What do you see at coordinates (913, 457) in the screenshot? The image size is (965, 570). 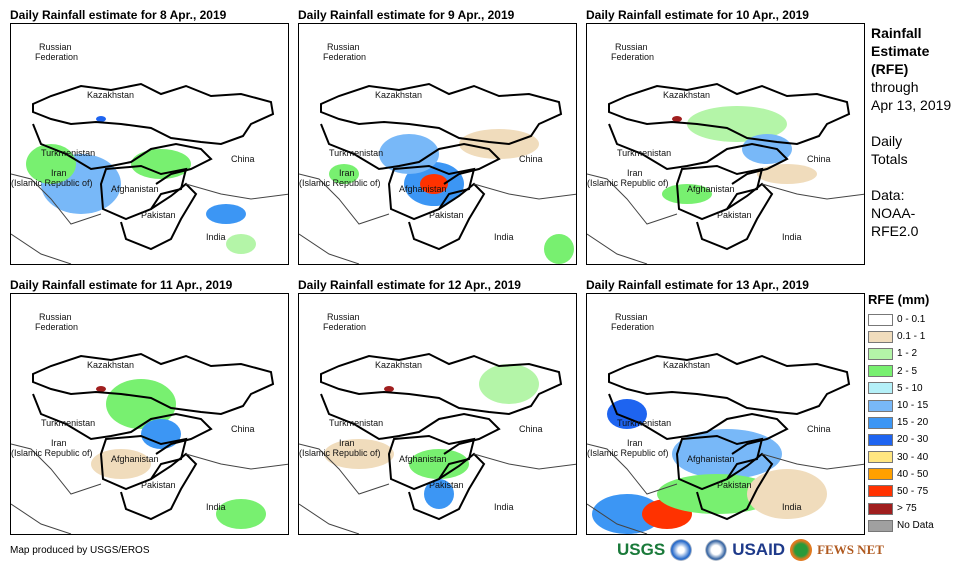 I see `legend-label: 30 - 40` at bounding box center [913, 457].